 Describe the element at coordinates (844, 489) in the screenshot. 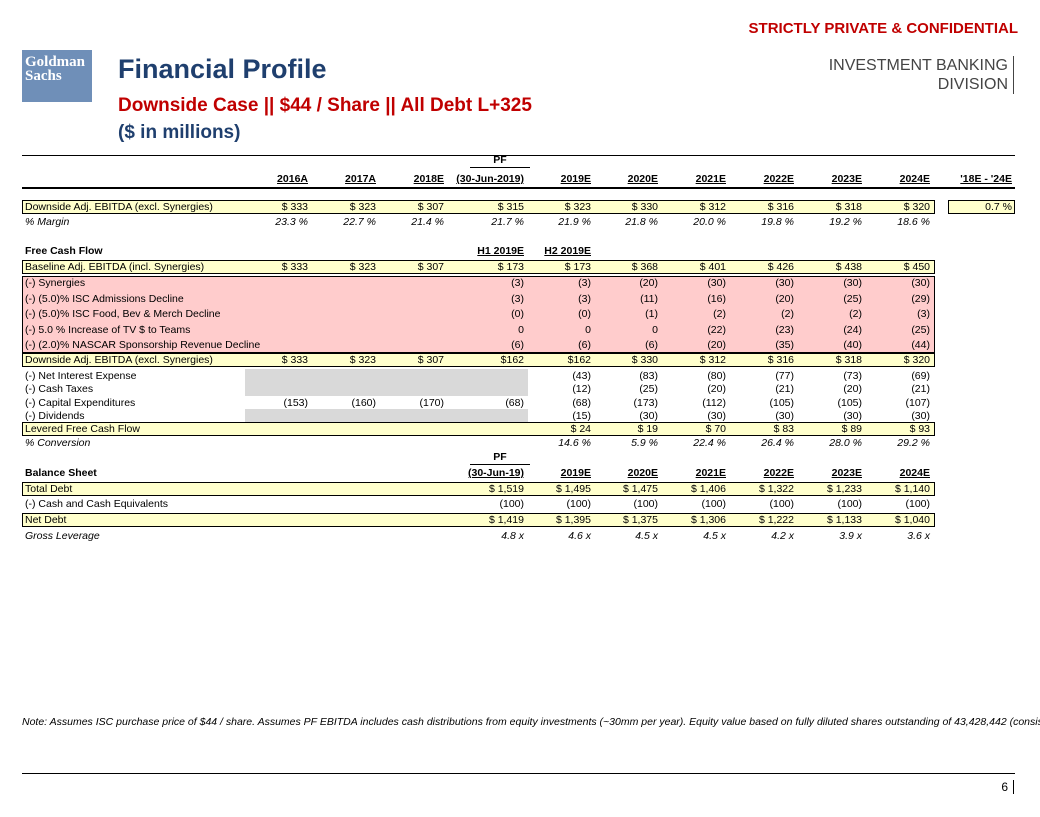

I see `cell: $ 1,233` at that location.